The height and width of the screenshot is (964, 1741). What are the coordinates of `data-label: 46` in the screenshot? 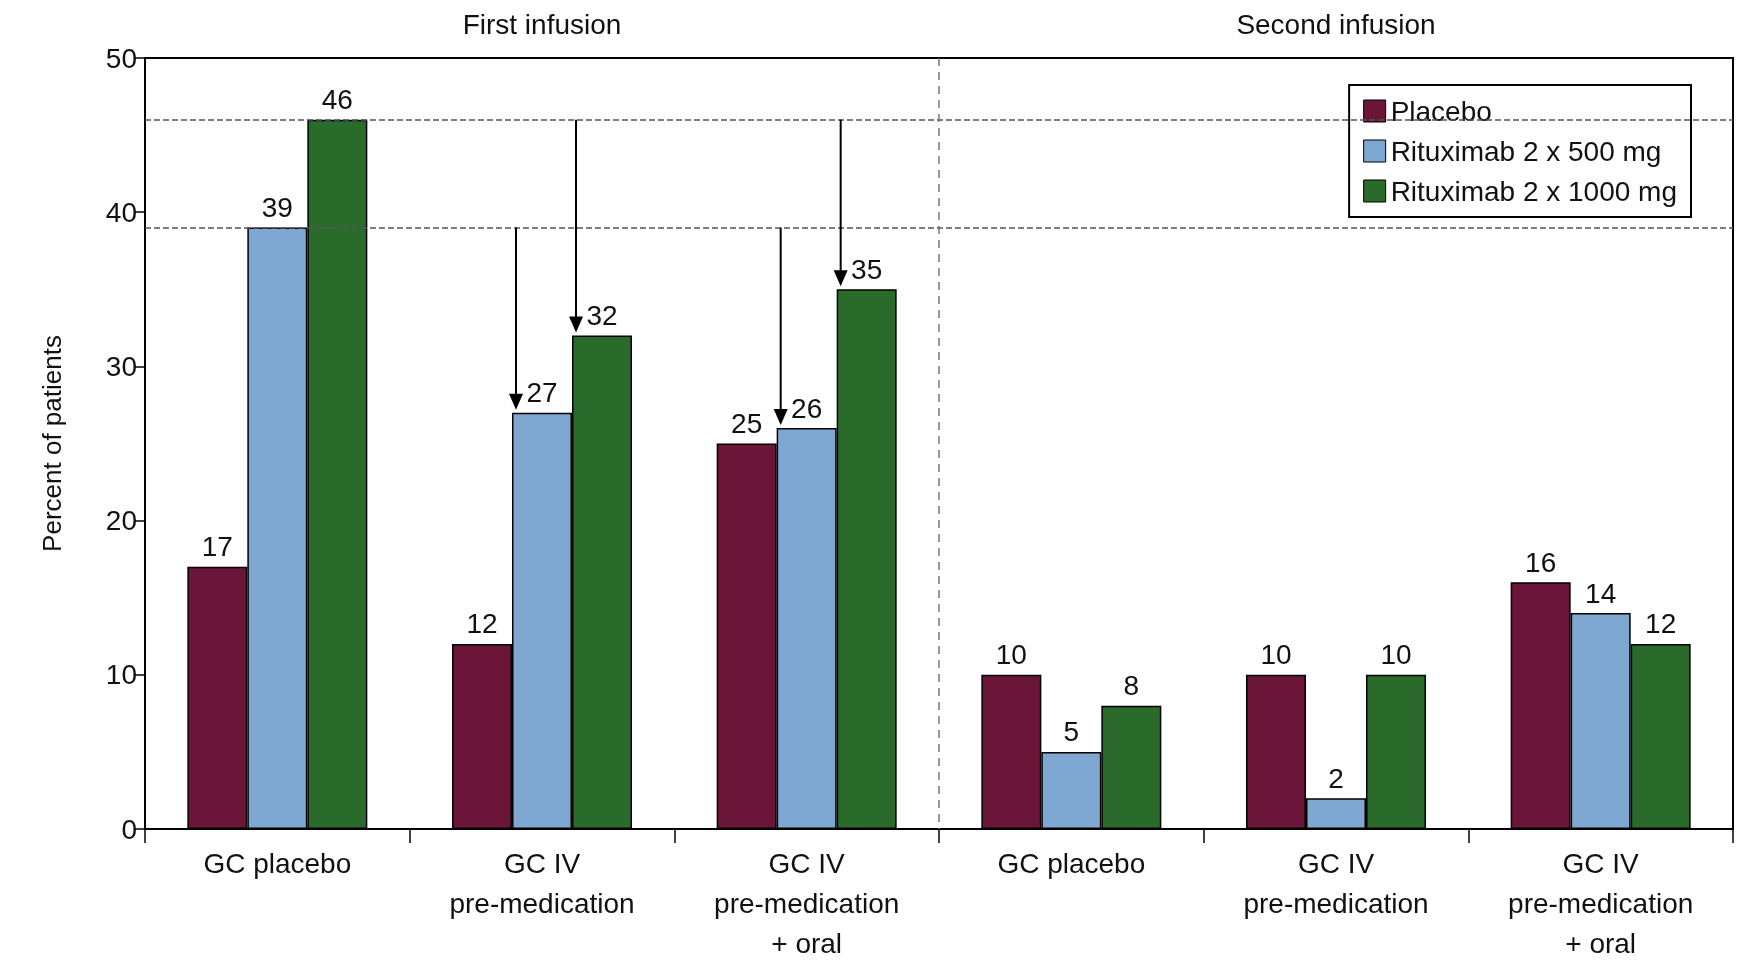 It's located at (337, 100).